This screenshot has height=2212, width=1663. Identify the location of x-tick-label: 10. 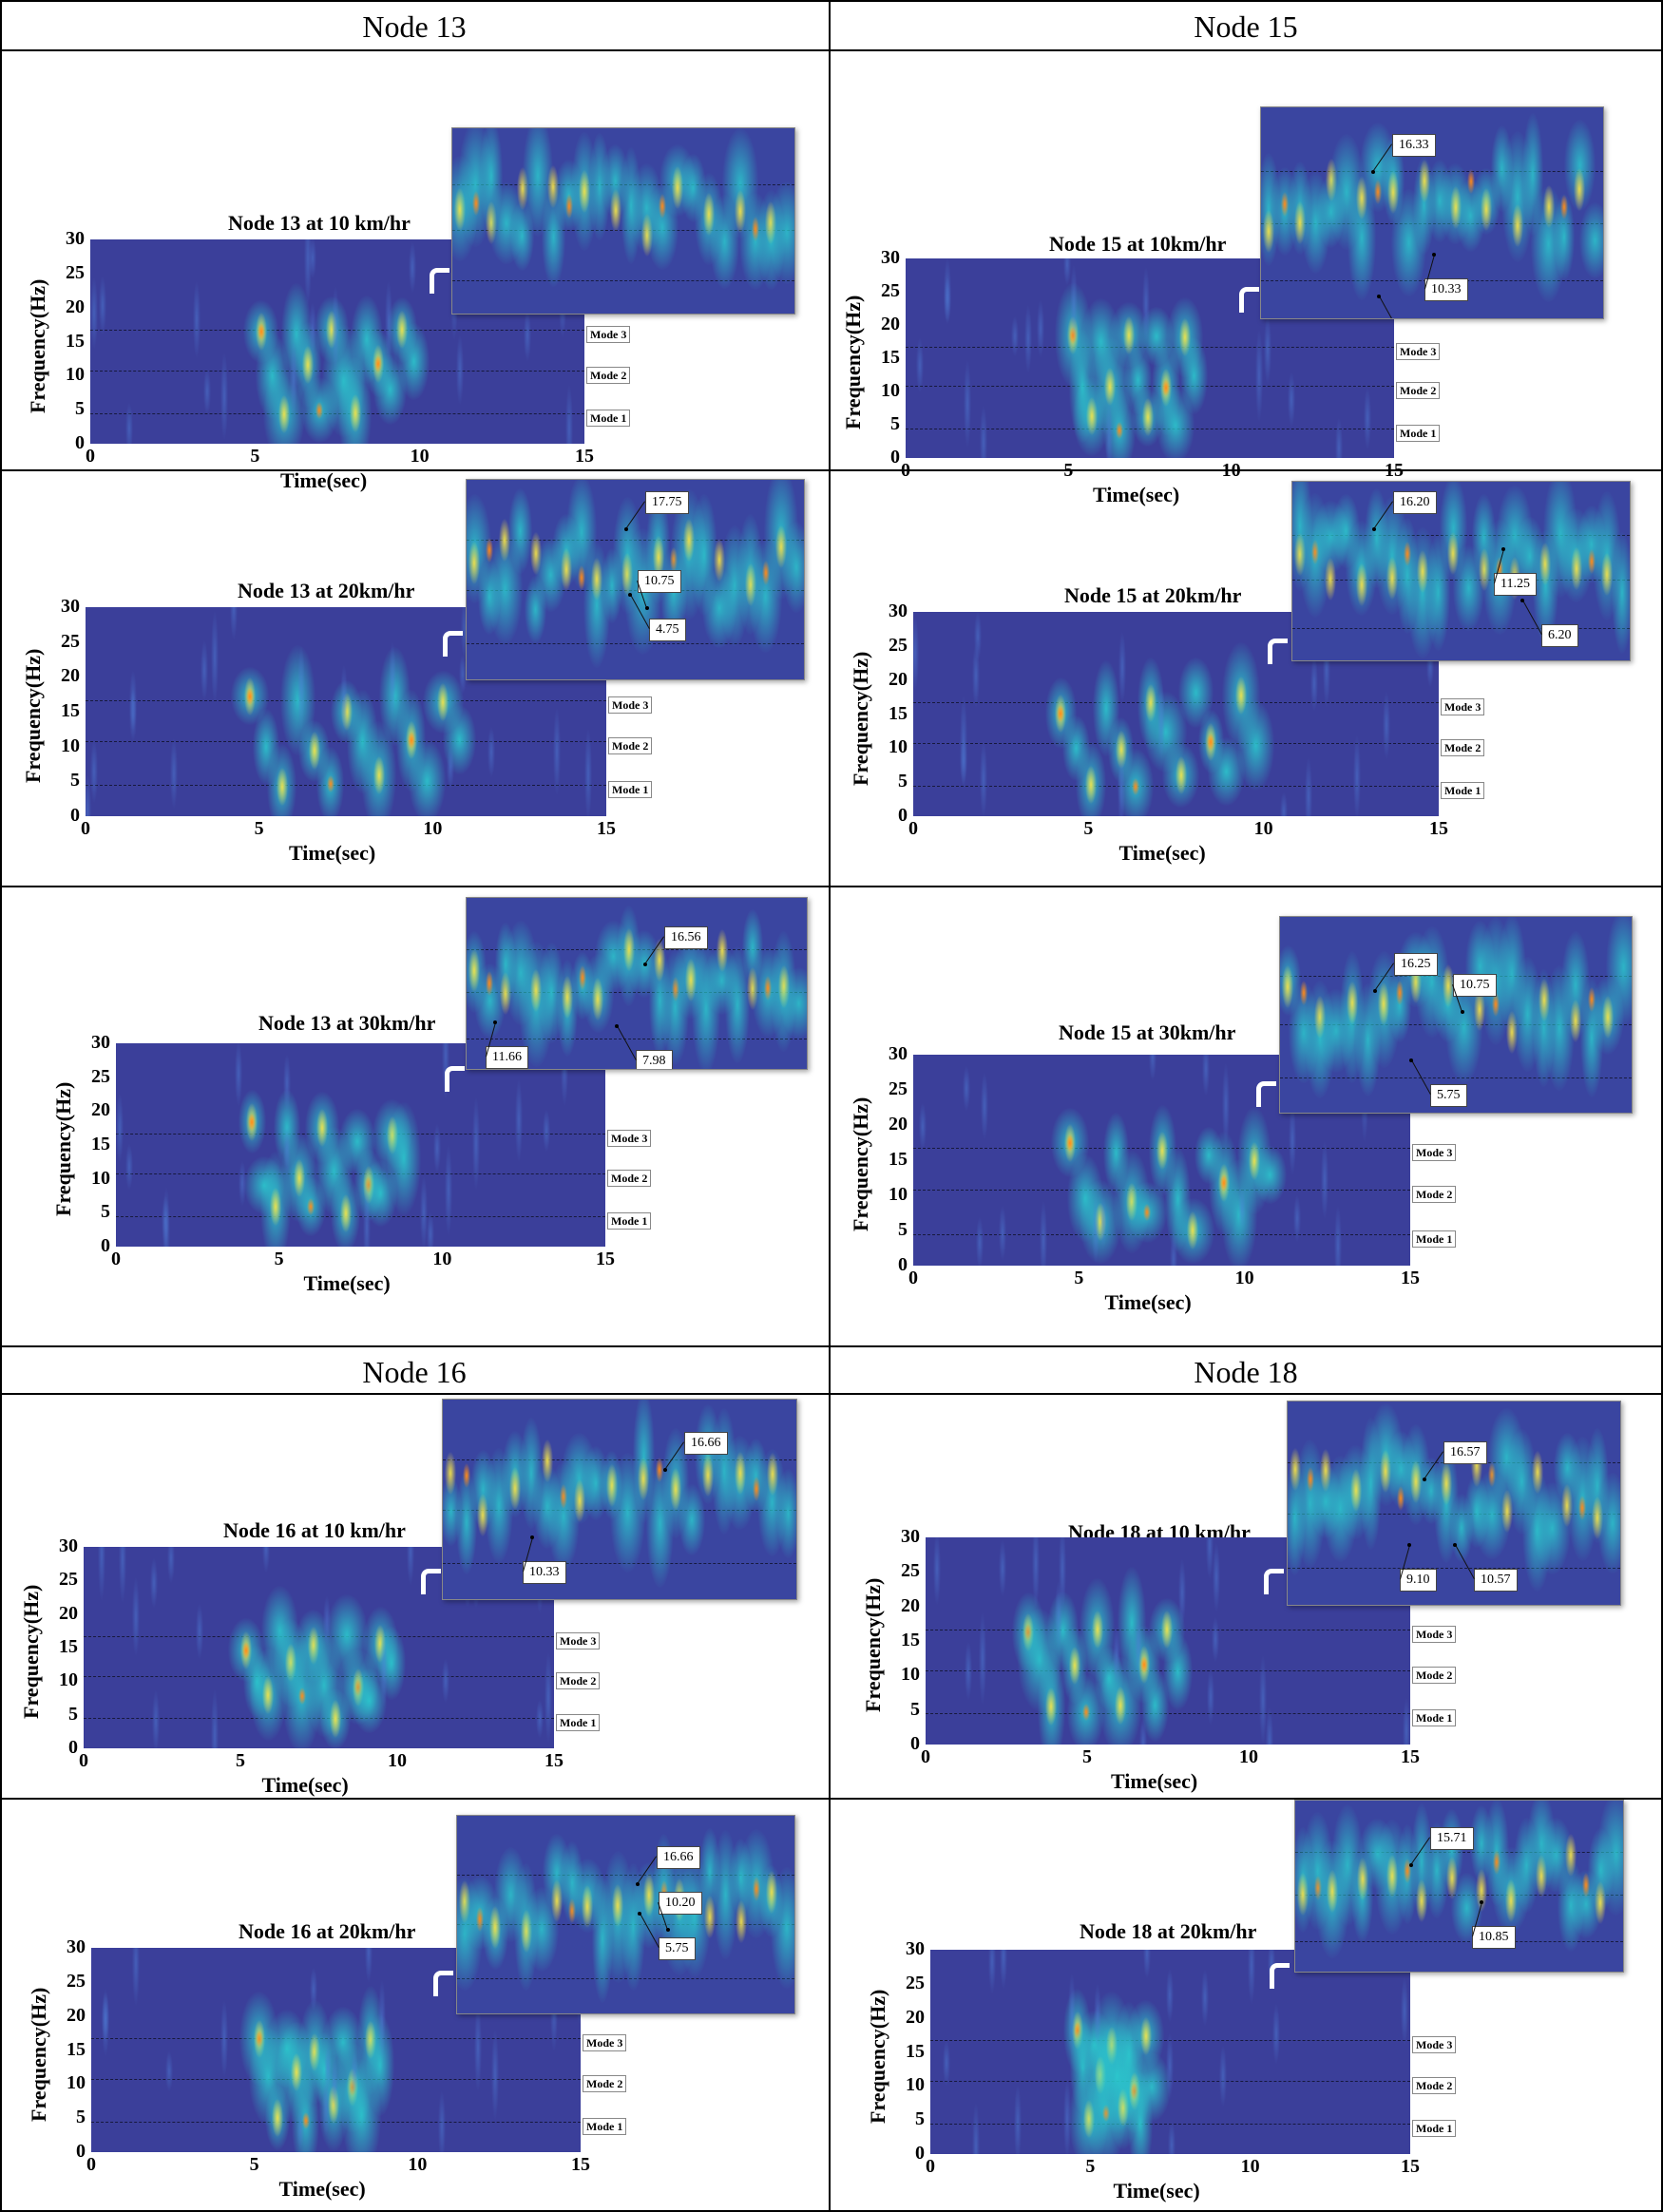
(418, 2164).